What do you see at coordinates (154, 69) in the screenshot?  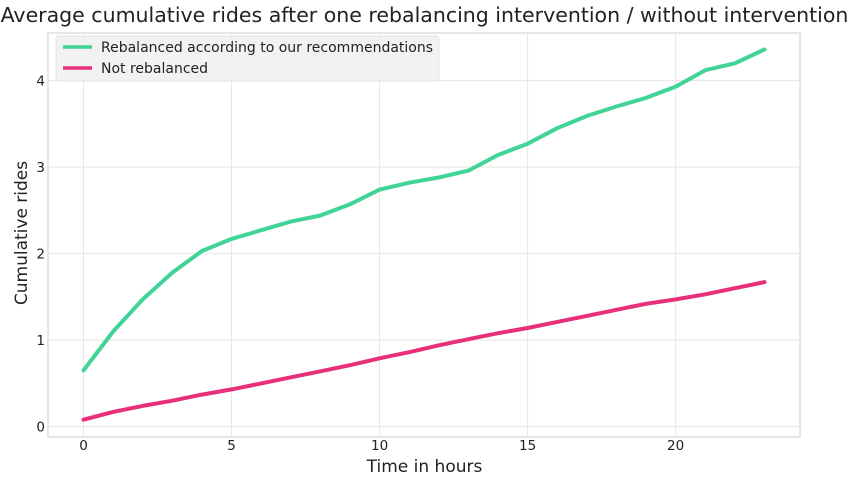 I see `legend-label-not-rebalanced: Not rebalanced` at bounding box center [154, 69].